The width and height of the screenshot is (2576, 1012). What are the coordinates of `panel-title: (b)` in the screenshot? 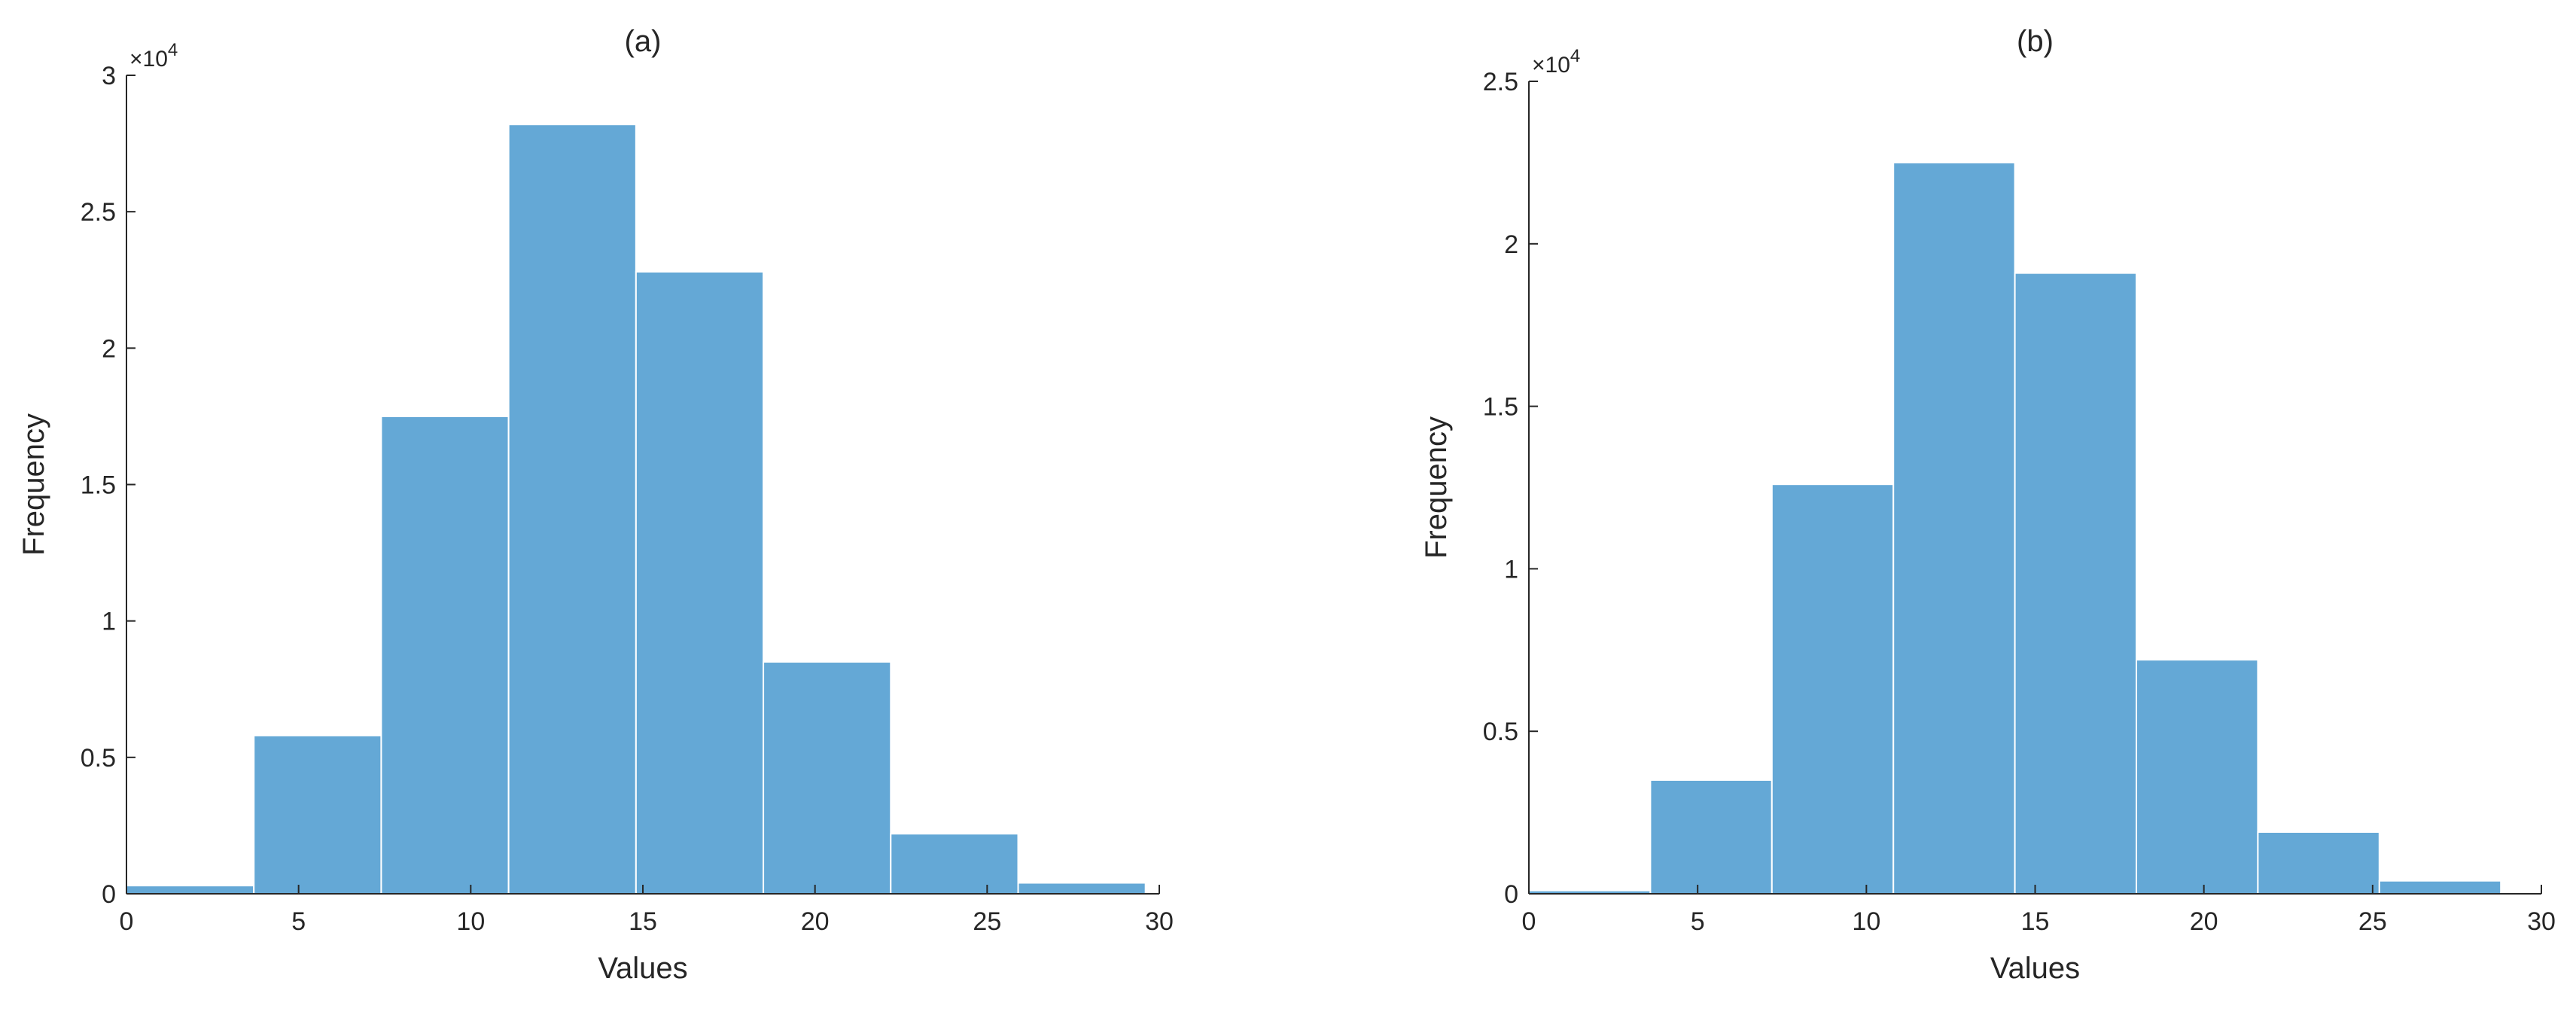 It's located at (2036, 41).